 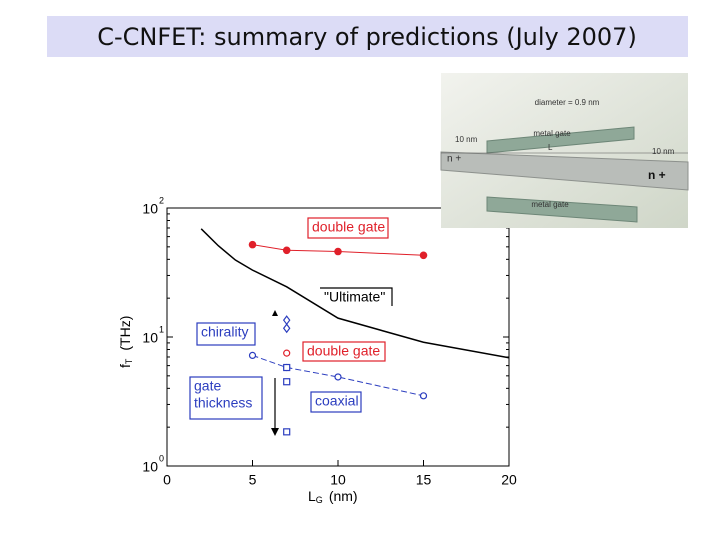 I want to click on annotation: coaxial, so click(x=337, y=401).